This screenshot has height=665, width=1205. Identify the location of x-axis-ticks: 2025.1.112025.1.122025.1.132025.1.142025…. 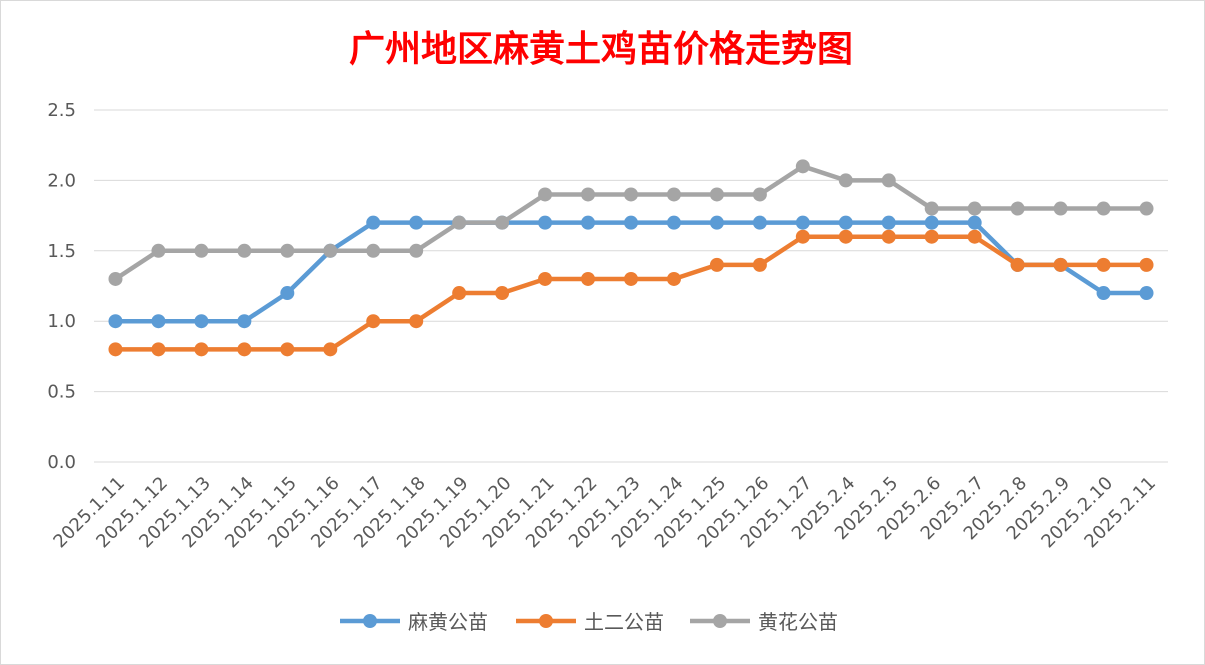
(604, 513).